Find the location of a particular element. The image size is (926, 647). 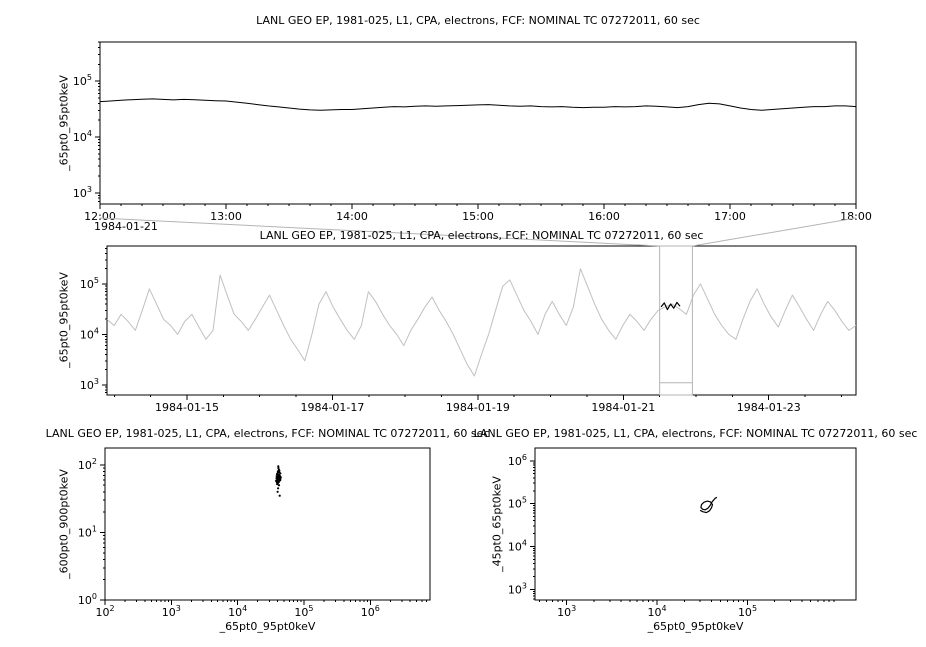

svg-text: 1984-01-19 is located at coordinates (478, 407).